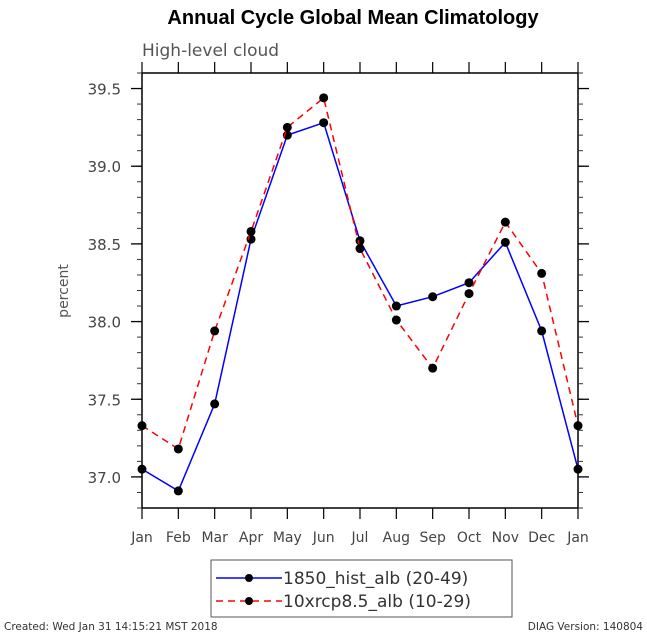 The image size is (647, 635). I want to click on x-tick-label: Aug, so click(396, 538).